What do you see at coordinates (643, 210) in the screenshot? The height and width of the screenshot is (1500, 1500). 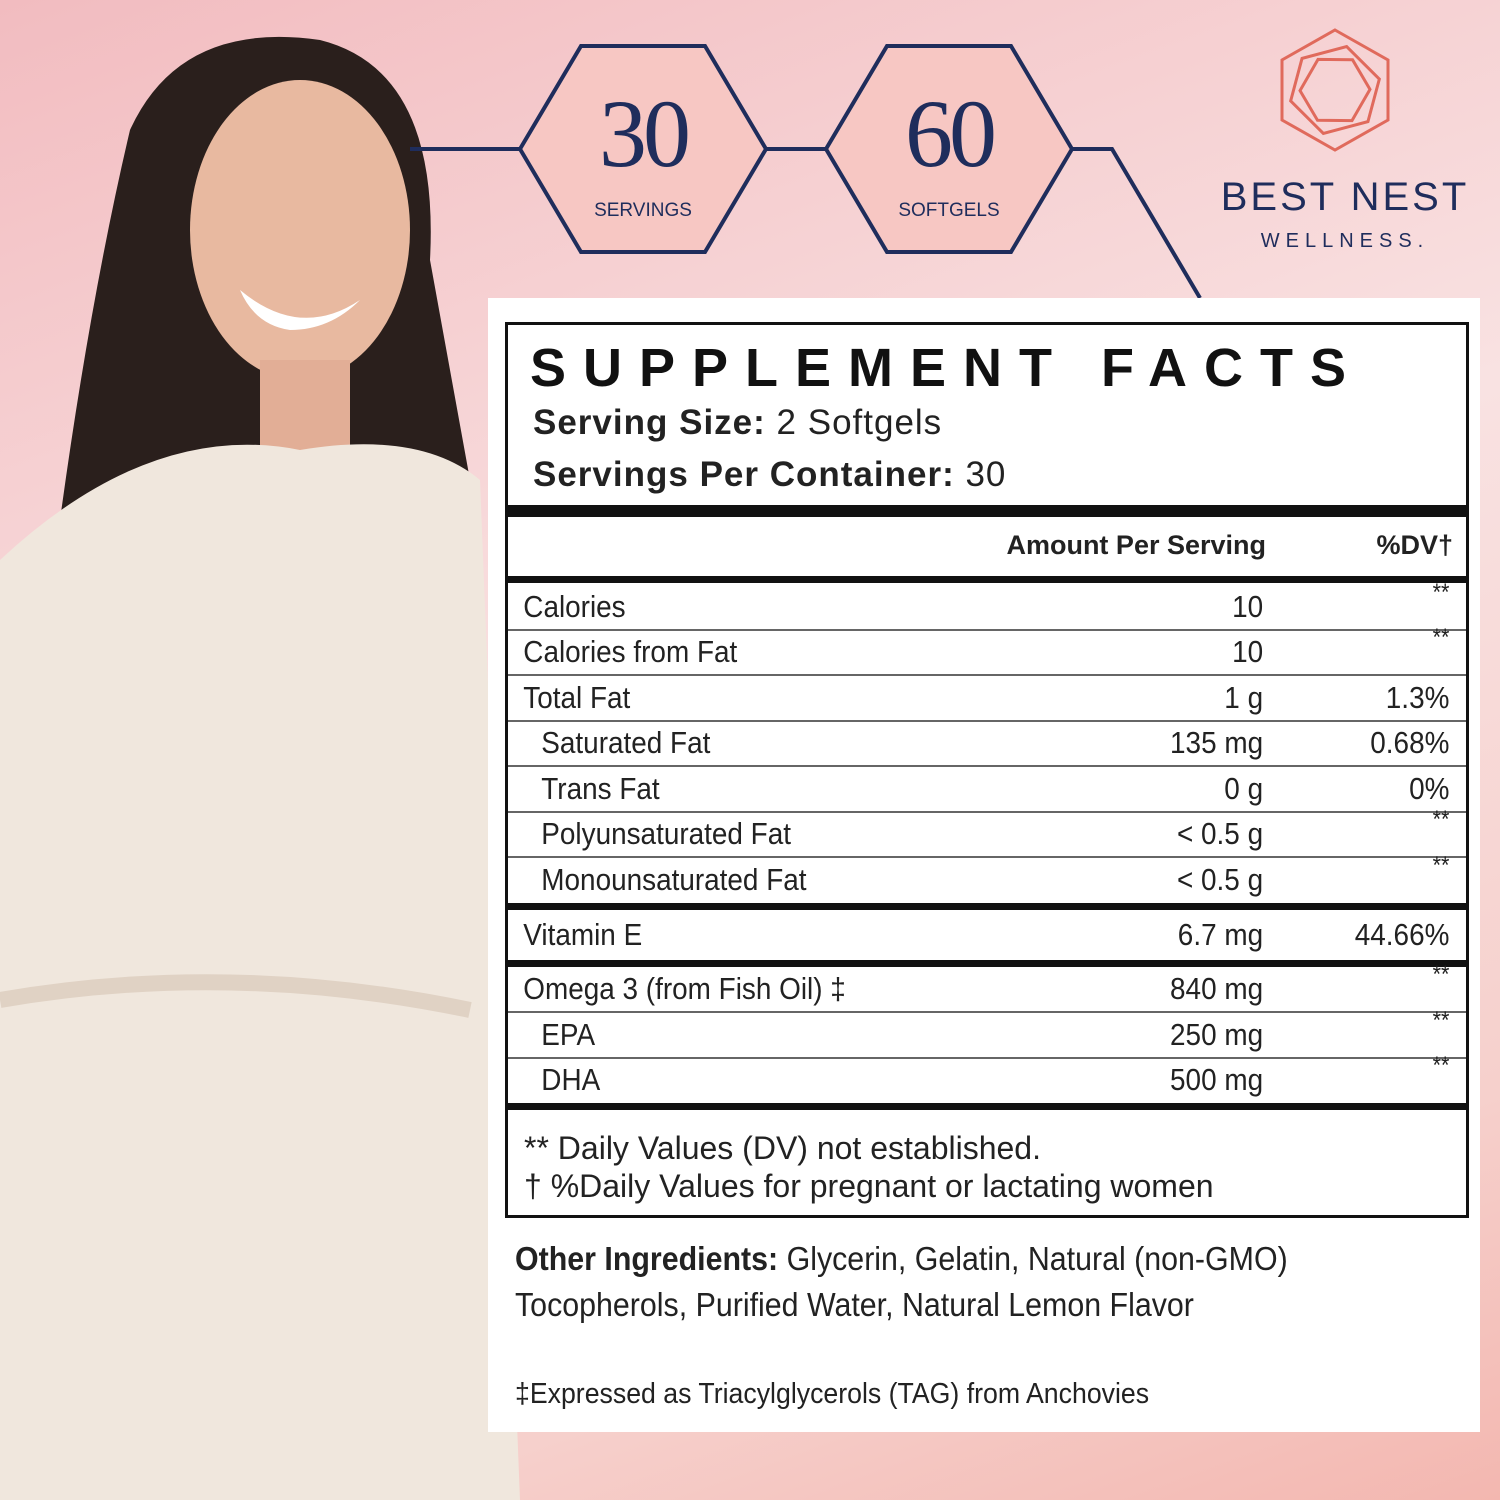 I see `badge-label: SERVINGS` at bounding box center [643, 210].